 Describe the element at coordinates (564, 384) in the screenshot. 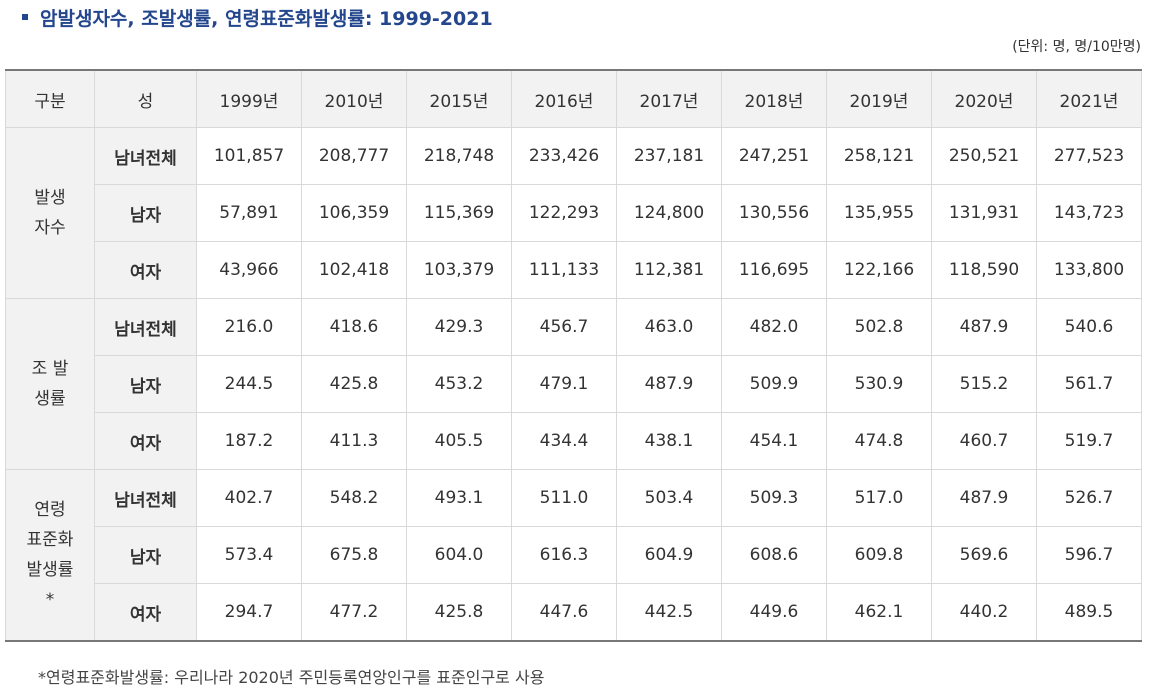

I see `value-cell: 479.1` at that location.